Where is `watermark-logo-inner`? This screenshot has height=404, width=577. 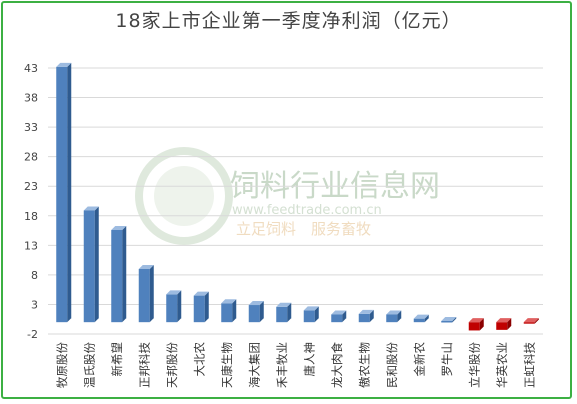 watermark-logo-inner is located at coordinates (184, 196).